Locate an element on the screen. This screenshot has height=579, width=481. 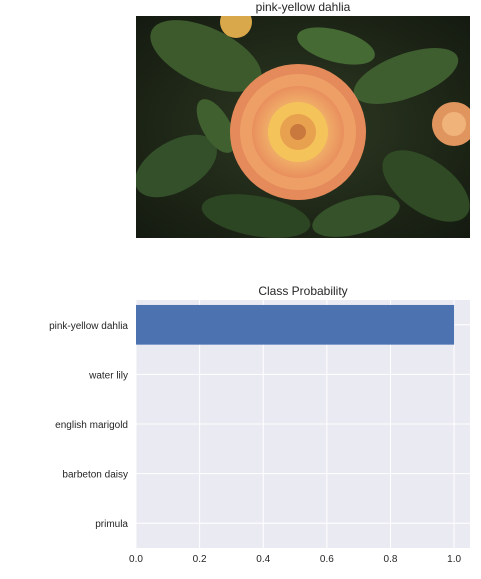
y-tick-label: primula is located at coordinates (111, 524).